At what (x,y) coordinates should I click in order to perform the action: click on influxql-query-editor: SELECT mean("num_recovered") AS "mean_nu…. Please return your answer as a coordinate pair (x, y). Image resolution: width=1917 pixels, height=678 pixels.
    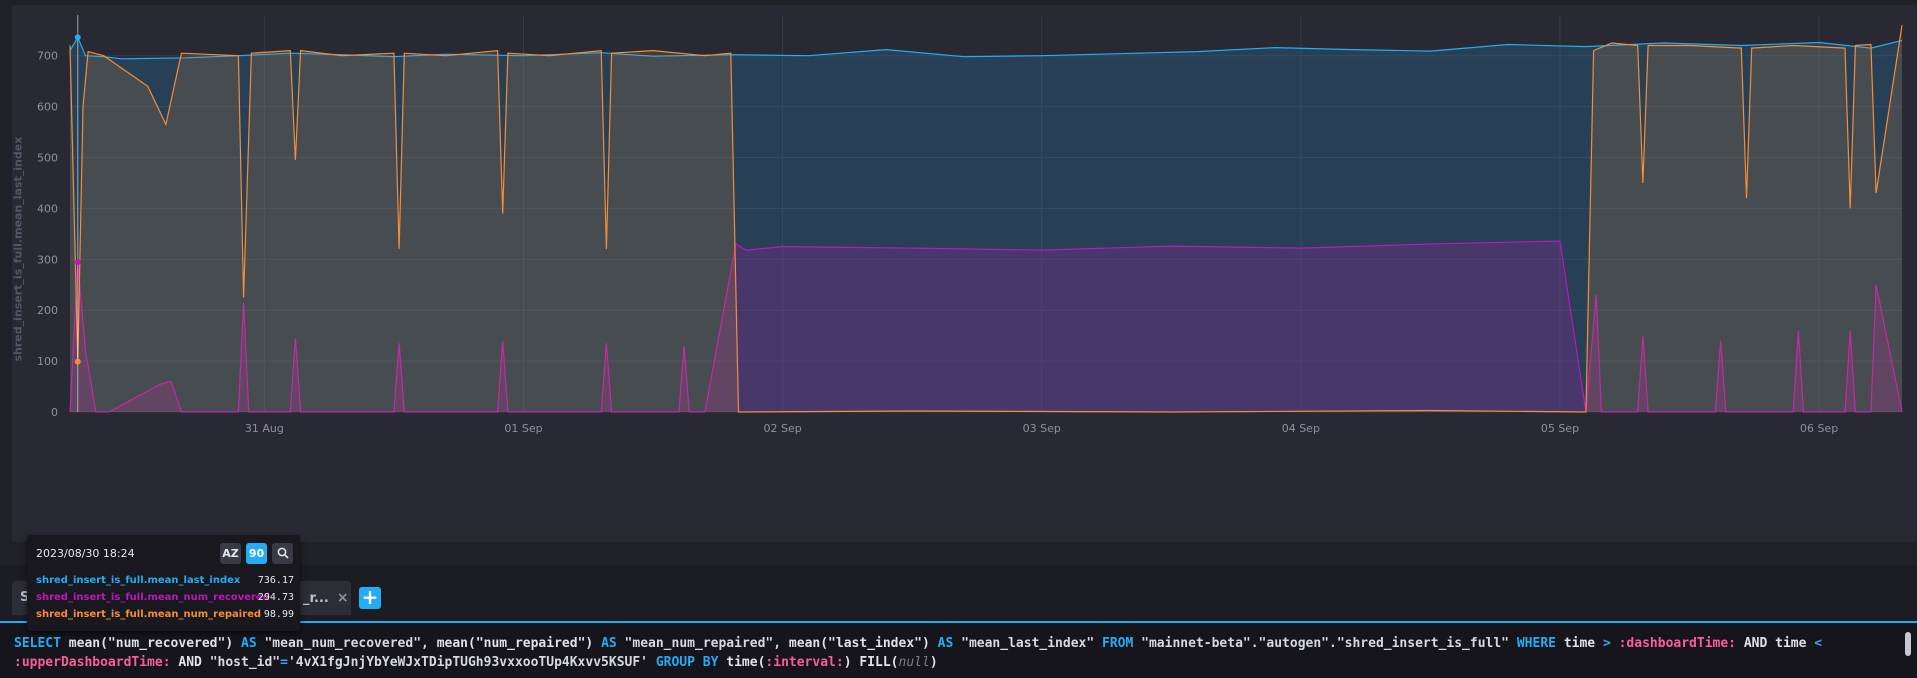
    Looking at the image, I should click on (958, 649).